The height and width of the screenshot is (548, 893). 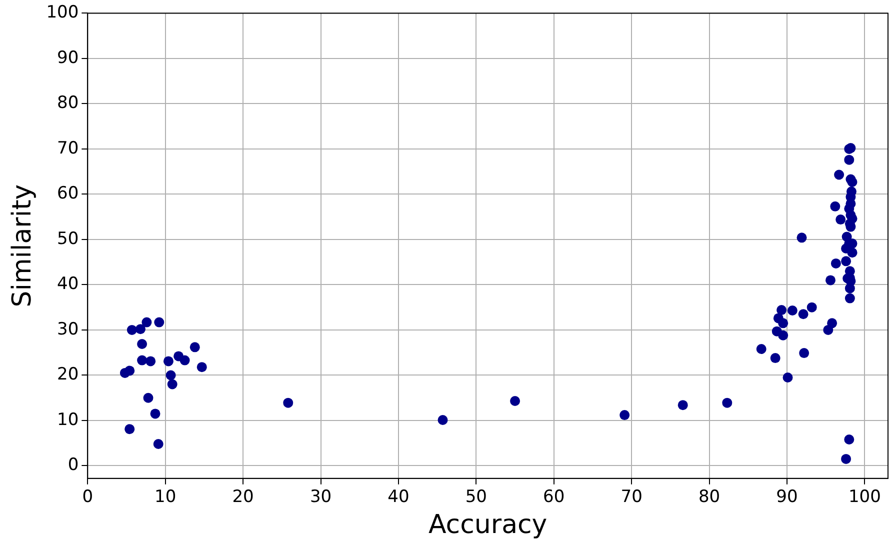 I want to click on y-tick-label: 90, so click(x=68, y=58).